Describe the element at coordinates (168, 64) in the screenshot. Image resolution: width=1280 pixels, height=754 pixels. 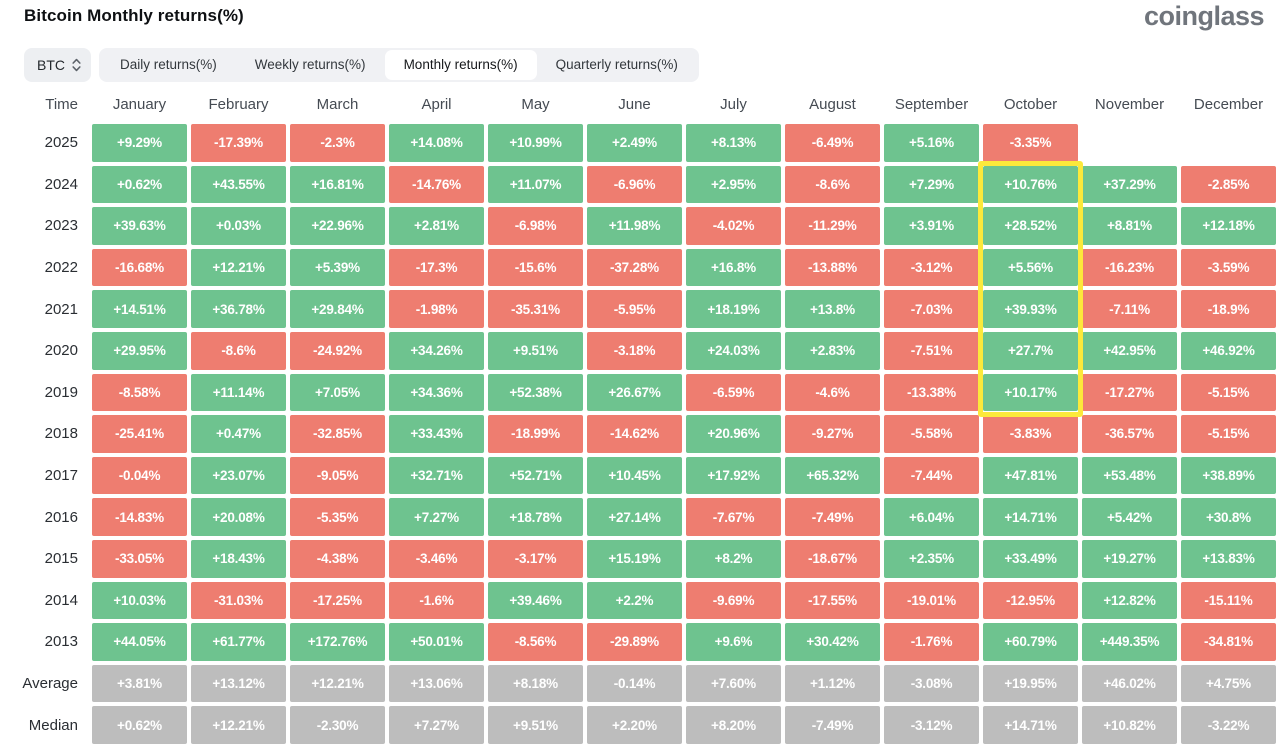
I see `tab-daily-returns: Daily returns(%)` at that location.